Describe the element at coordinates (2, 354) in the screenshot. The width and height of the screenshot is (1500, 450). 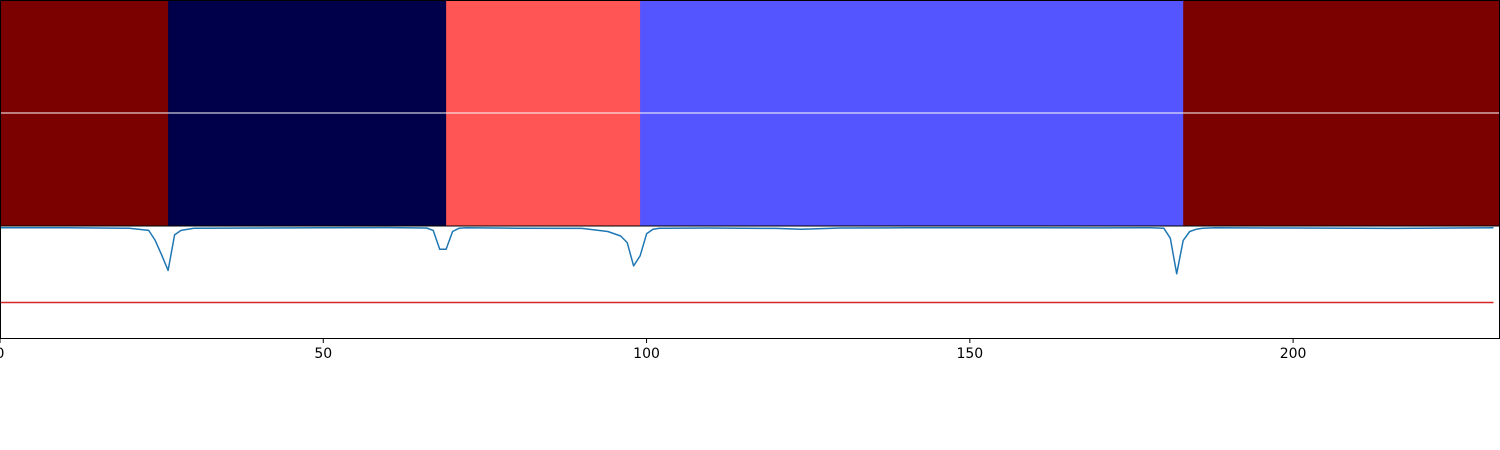
I see `x-tick-label: 0` at that location.